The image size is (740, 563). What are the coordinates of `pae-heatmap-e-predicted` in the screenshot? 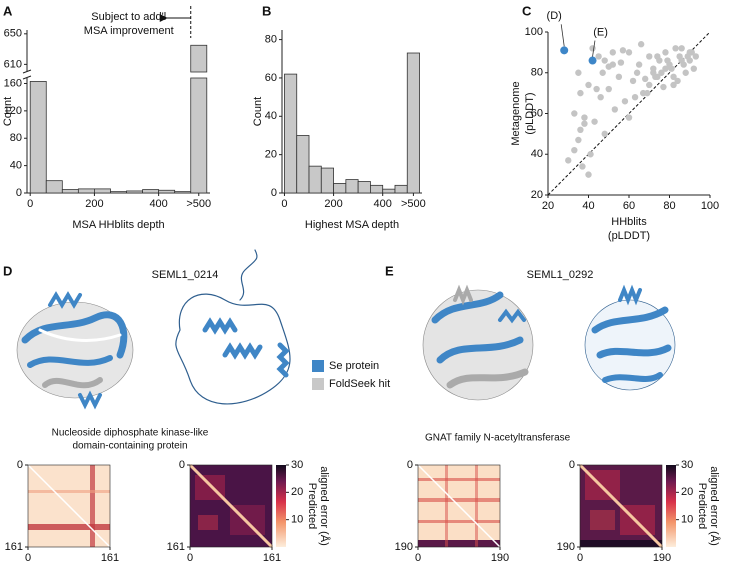 It's located at (621, 506).